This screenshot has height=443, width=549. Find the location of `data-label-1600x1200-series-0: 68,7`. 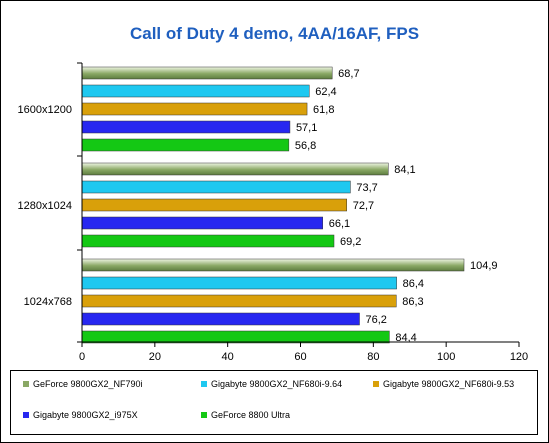

data-label-1600x1200-series-0: 68,7 is located at coordinates (348, 74).